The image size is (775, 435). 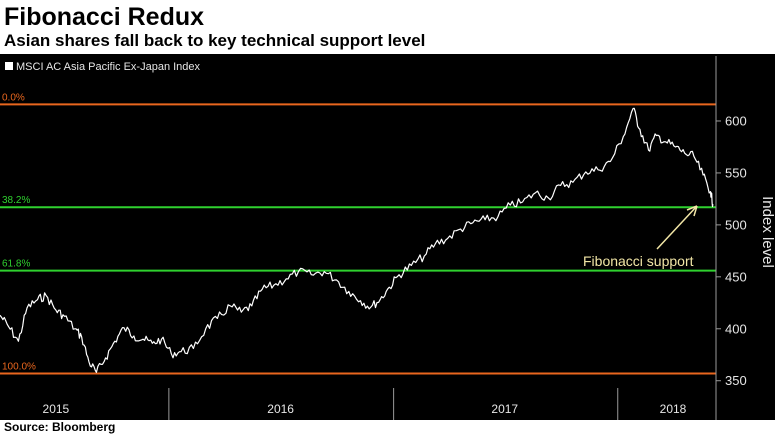 What do you see at coordinates (108, 67) in the screenshot?
I see `legend-label: MSCI AC Asia Pacific Ex-Japan Index` at bounding box center [108, 67].